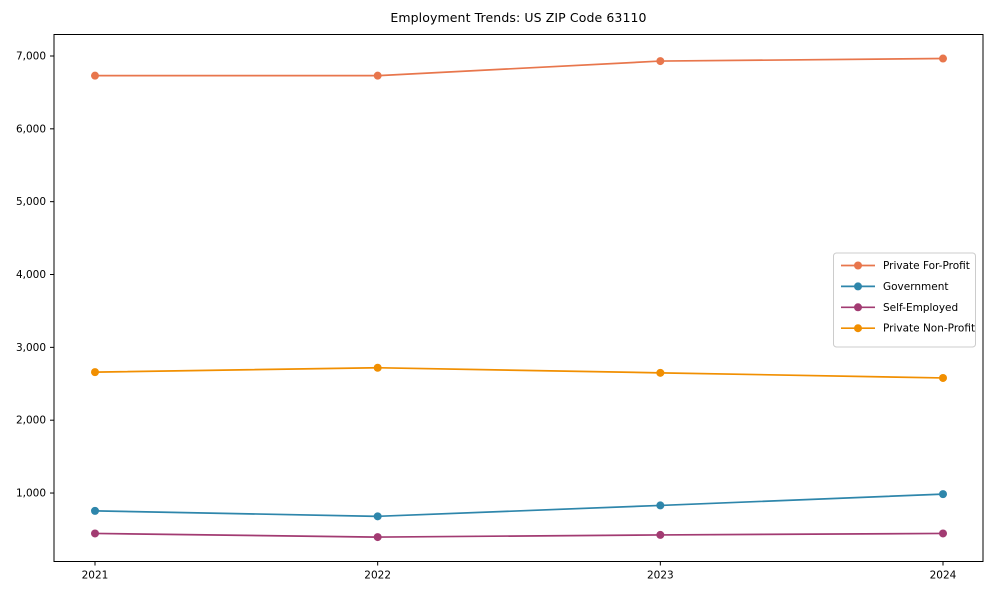  What do you see at coordinates (377, 537) in the screenshot?
I see `data-point-self-employed-2022` at bounding box center [377, 537].